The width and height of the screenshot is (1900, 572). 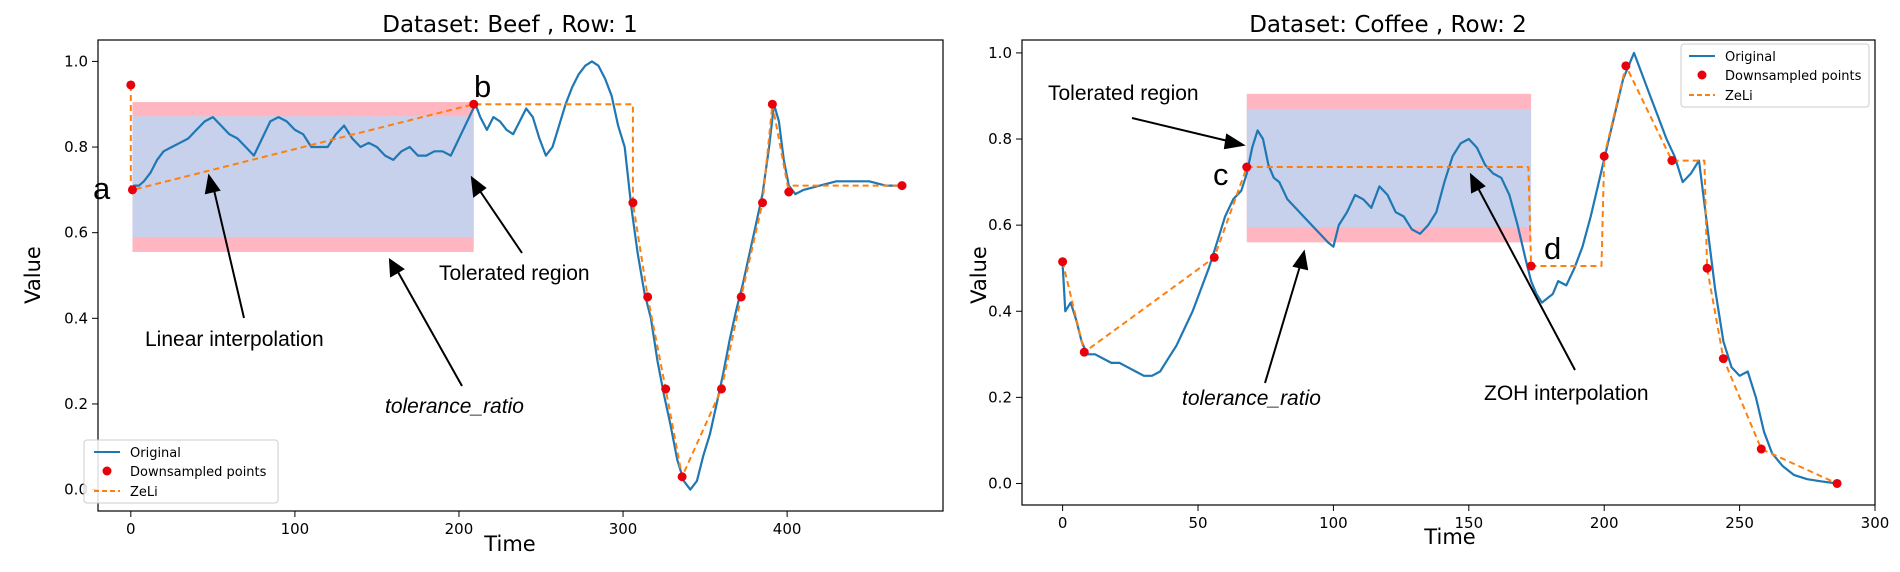 I want to click on x-tick-label: 150, so click(x=1468, y=523).